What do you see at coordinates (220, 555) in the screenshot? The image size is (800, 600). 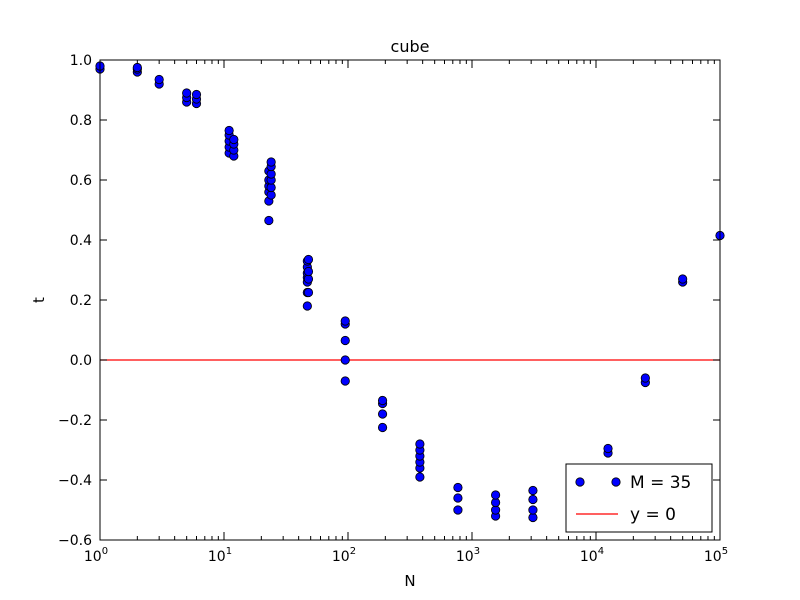 I see `x-tick-label: 10¹` at bounding box center [220, 555].